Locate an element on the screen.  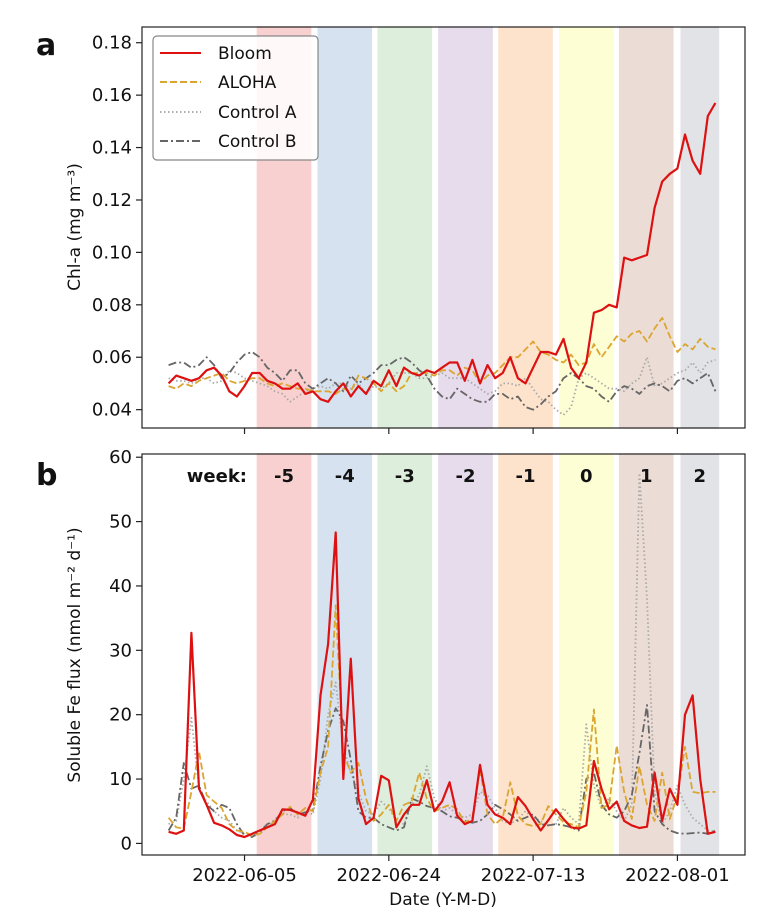
x-ticks-a is located at coordinates (461, 431).